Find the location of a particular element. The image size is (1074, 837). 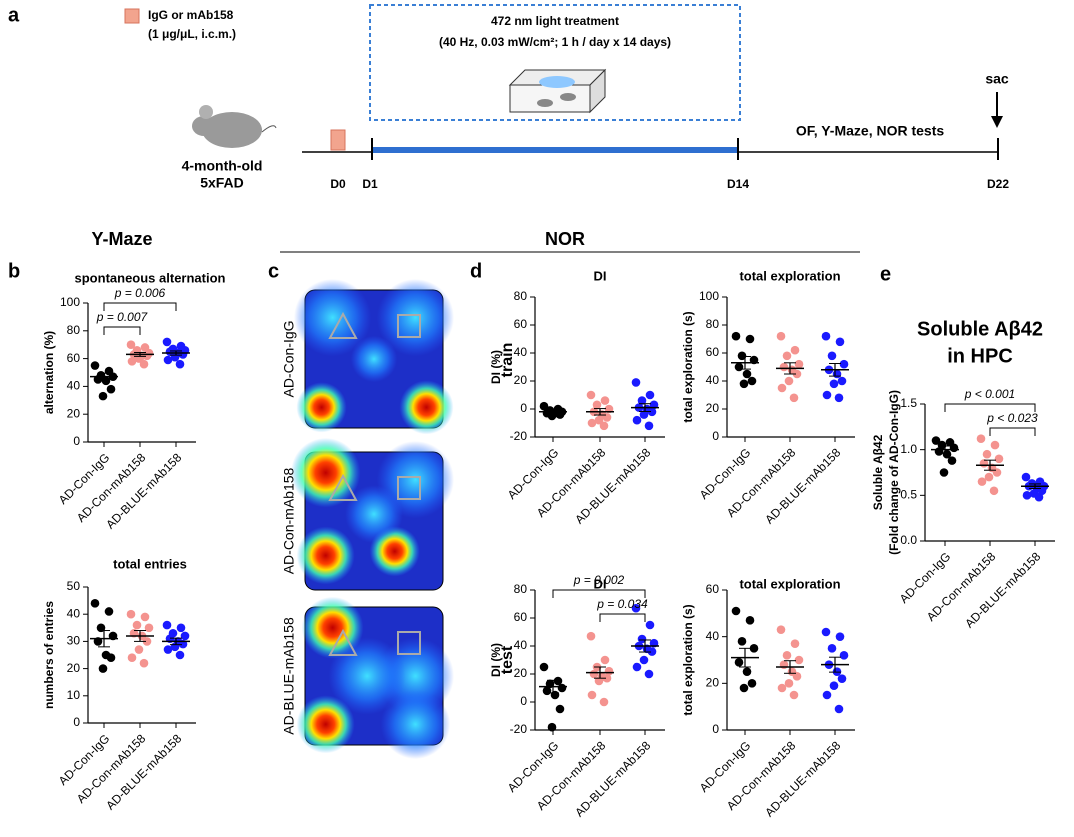

section-header: Y-Maze is located at coordinates (121, 239).